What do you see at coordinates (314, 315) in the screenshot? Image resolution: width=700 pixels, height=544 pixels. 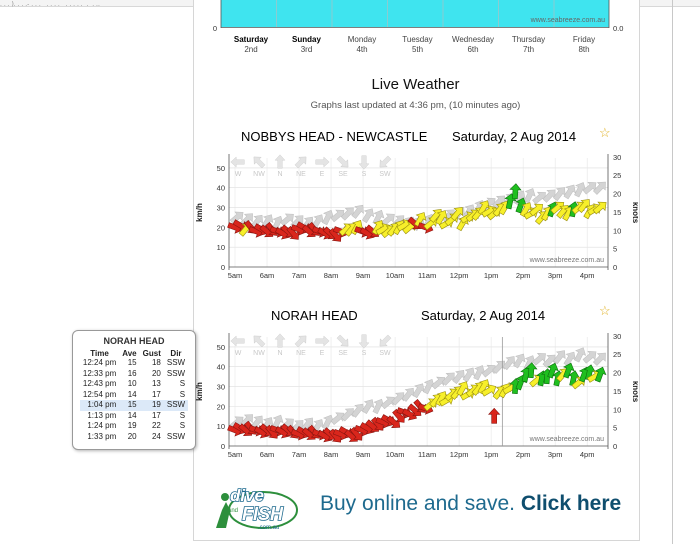 I see `station-name-norah: NORAH HEAD` at bounding box center [314, 315].